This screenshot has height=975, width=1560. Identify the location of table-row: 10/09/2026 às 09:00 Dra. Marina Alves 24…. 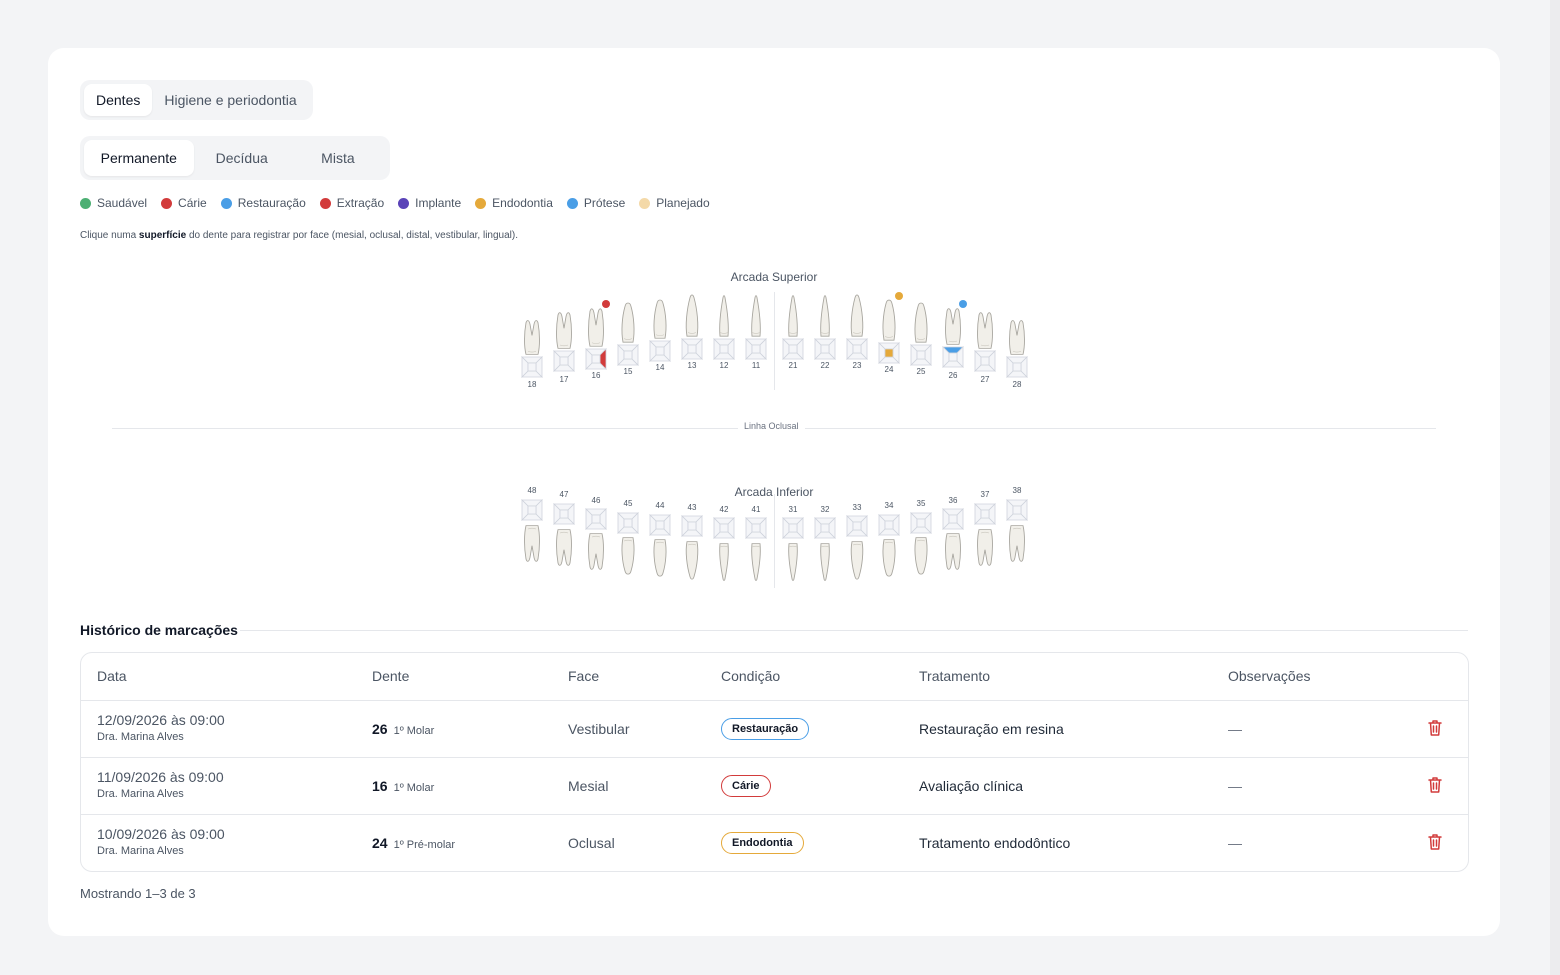
(774, 843).